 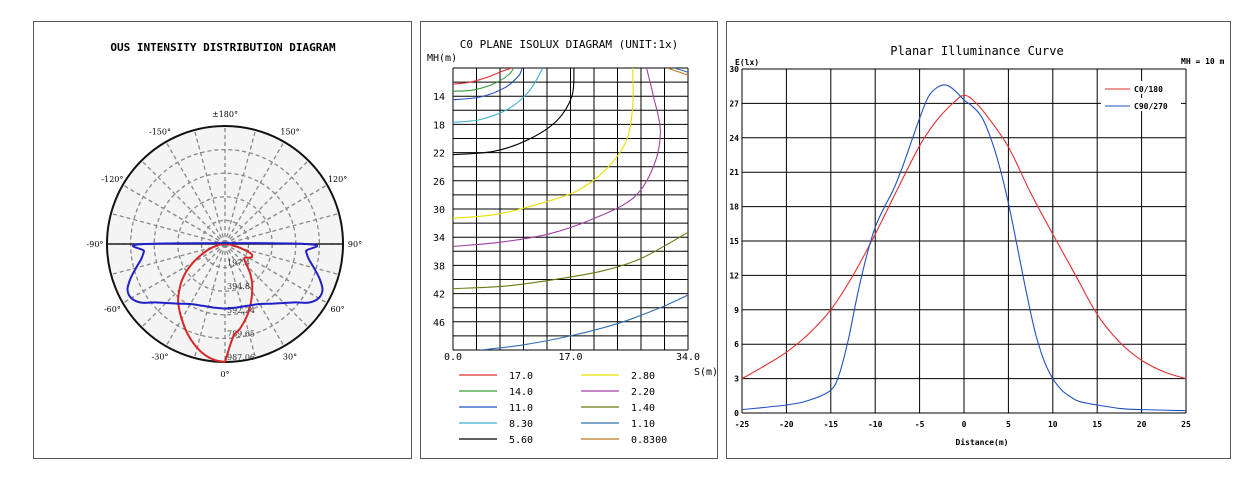 What do you see at coordinates (95, 244) in the screenshot?
I see `polar-angle-label: -90°` at bounding box center [95, 244].